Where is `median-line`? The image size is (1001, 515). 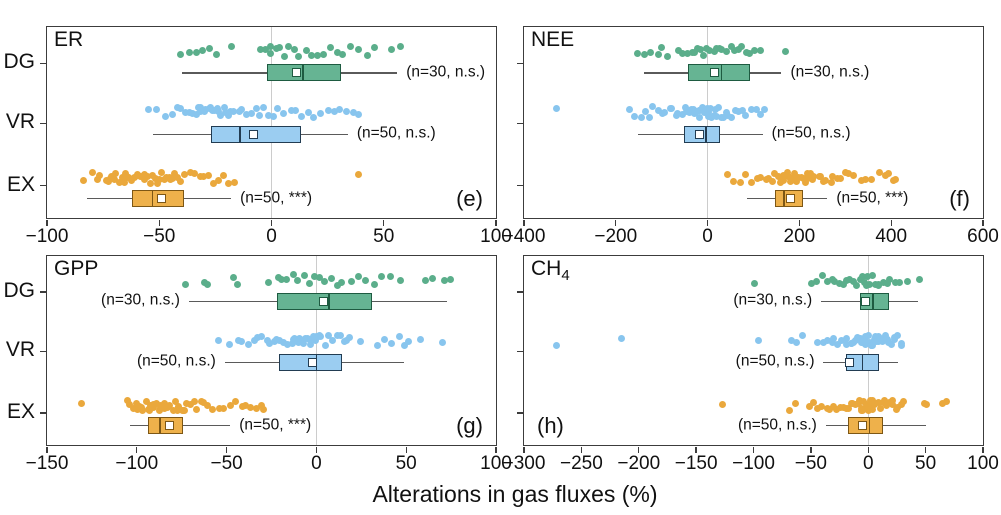 median-line is located at coordinates (303, 73).